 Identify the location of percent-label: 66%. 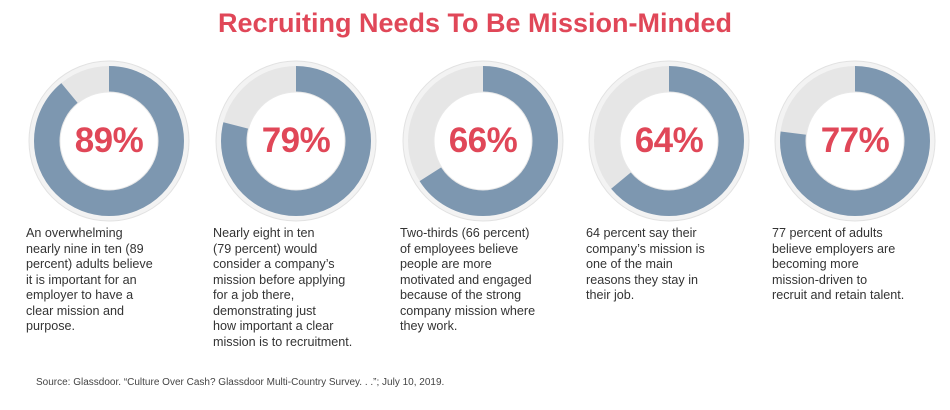
(483, 140).